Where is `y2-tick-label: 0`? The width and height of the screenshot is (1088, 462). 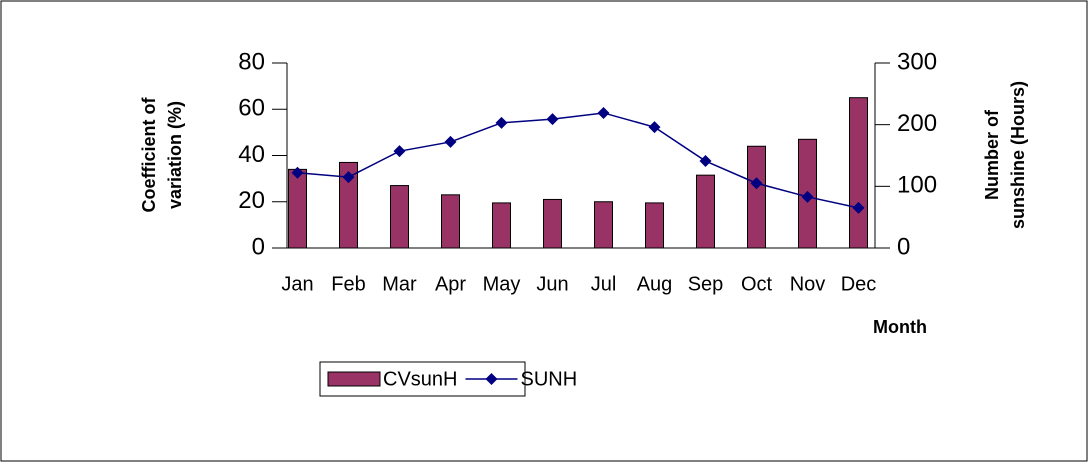 y2-tick-label: 0 is located at coordinates (903, 246).